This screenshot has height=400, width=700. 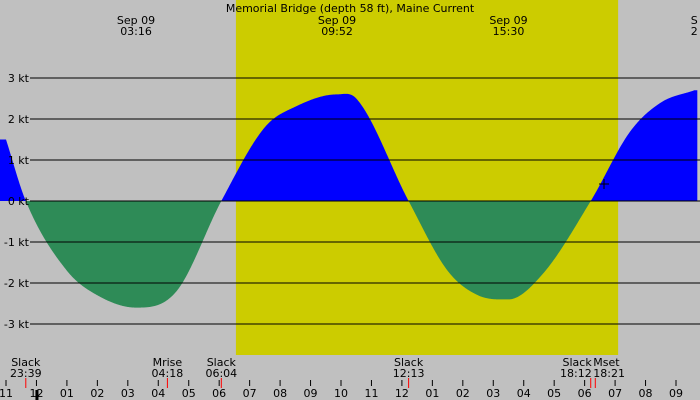 What do you see at coordinates (609, 373) in the screenshot?
I see `event-time-label: 18:21` at bounding box center [609, 373].